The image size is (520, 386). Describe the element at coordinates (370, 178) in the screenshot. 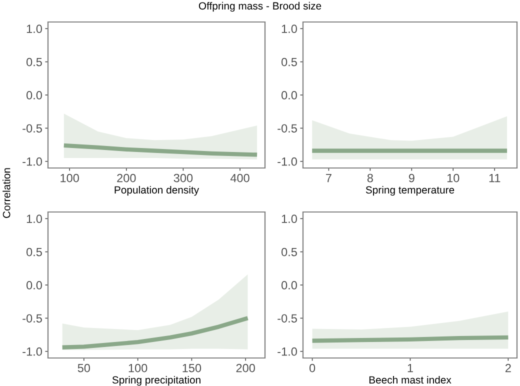

I see `x-tick-label: 8` at that location.